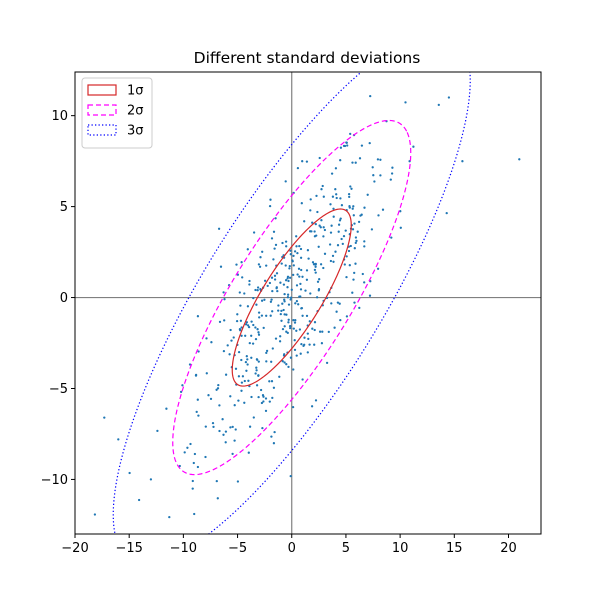  I want to click on chart-title: Different standard deviations, so click(307, 58).